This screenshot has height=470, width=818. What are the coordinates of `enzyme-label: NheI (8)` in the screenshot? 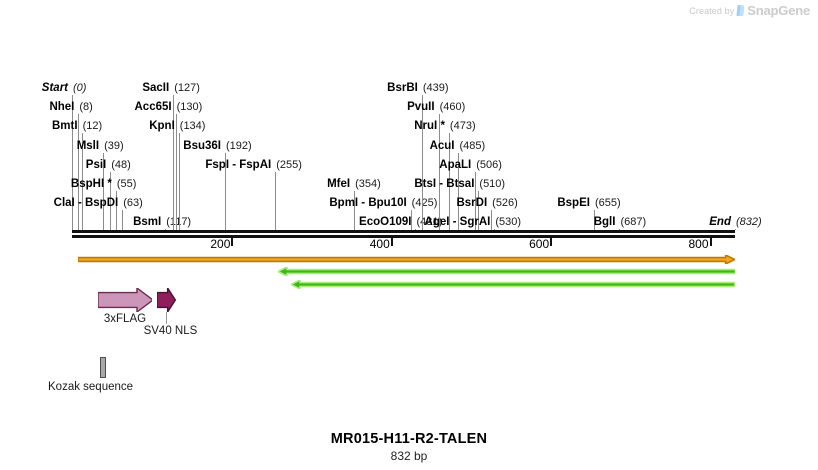 It's located at (70, 107).